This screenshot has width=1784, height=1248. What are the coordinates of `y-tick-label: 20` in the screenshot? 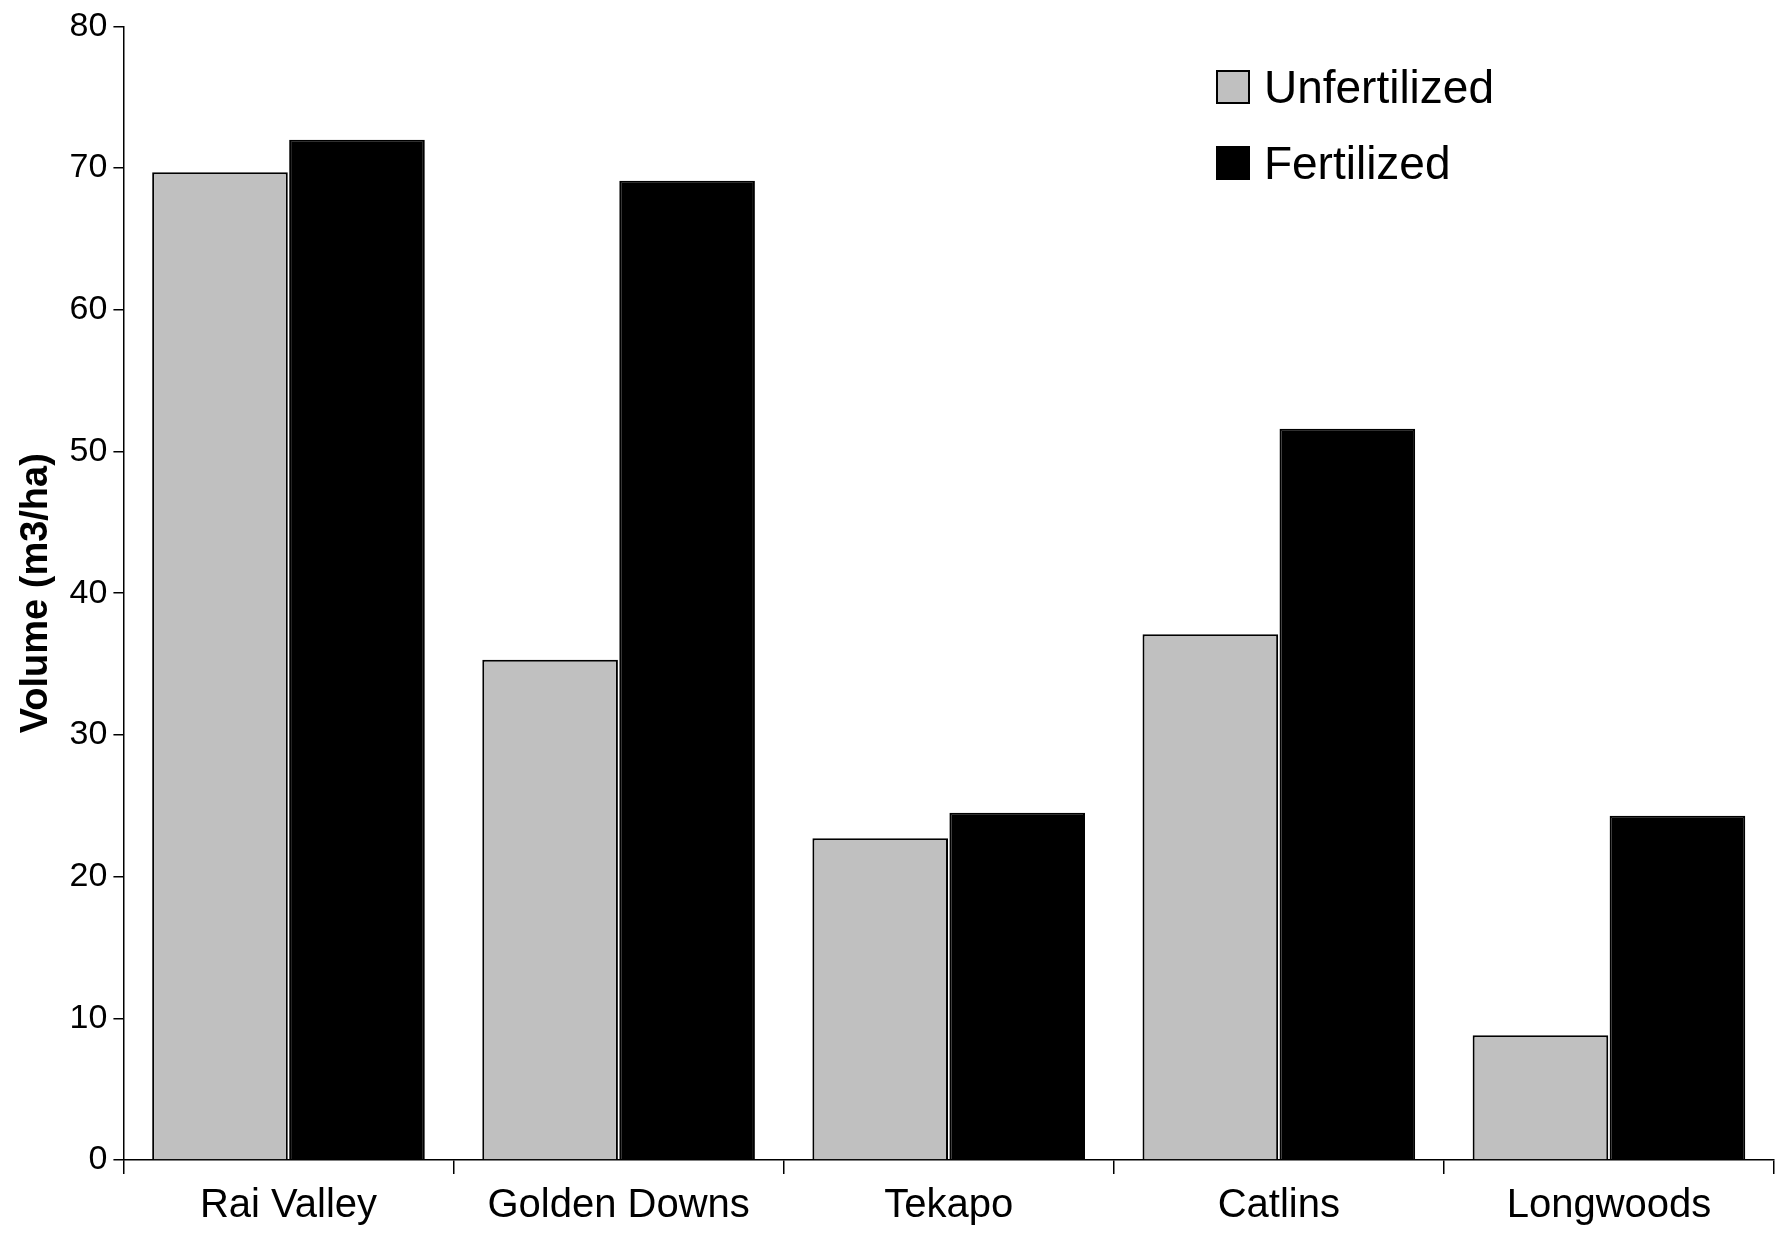 It's located at (88, 873).